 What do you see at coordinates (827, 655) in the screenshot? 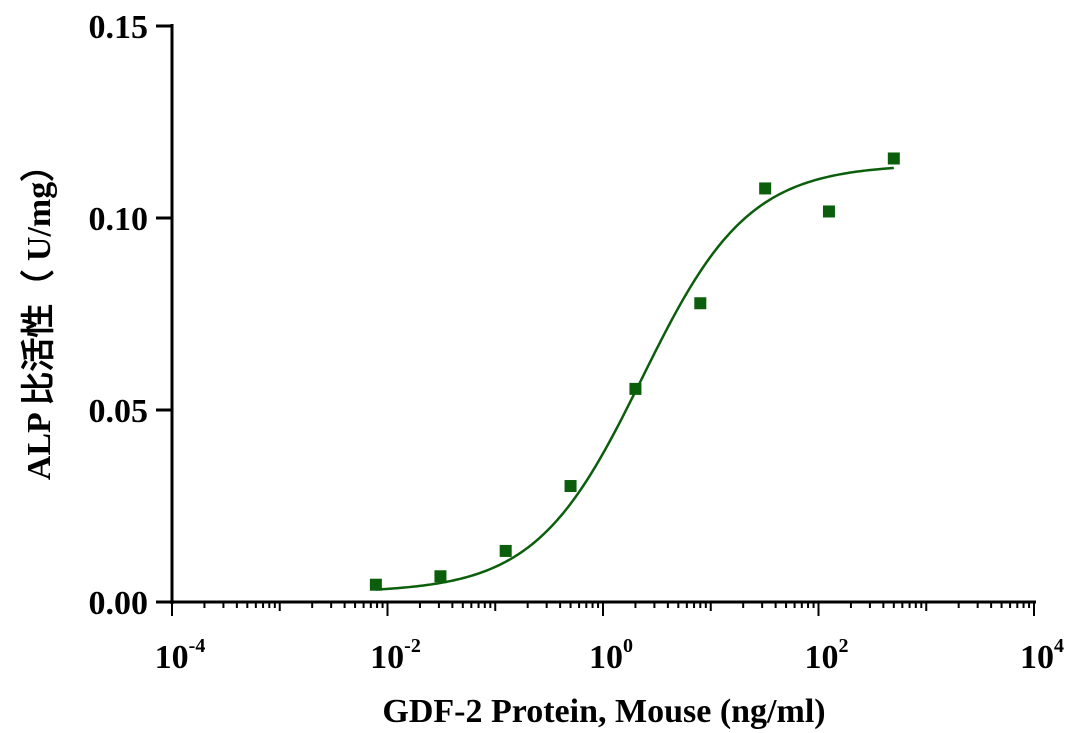
I see `x-tick-label: 10²` at bounding box center [827, 655].